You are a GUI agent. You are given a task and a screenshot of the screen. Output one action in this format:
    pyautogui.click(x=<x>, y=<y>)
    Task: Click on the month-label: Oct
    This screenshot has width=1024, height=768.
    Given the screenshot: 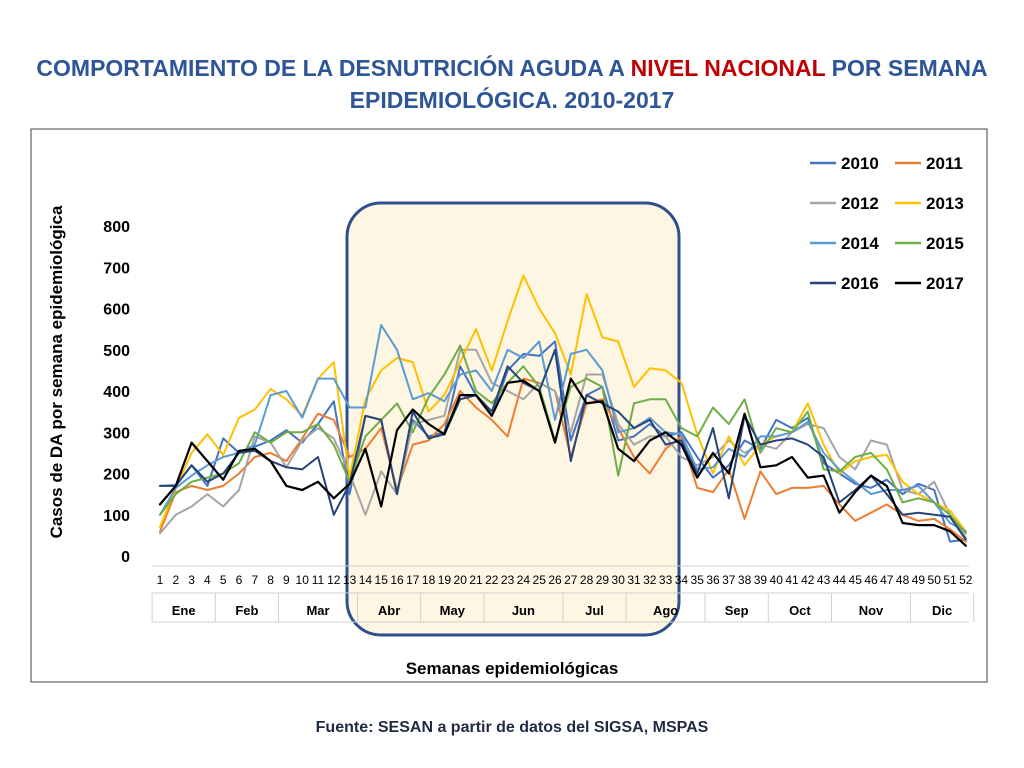 What is the action you would take?
    pyautogui.click(x=800, y=610)
    